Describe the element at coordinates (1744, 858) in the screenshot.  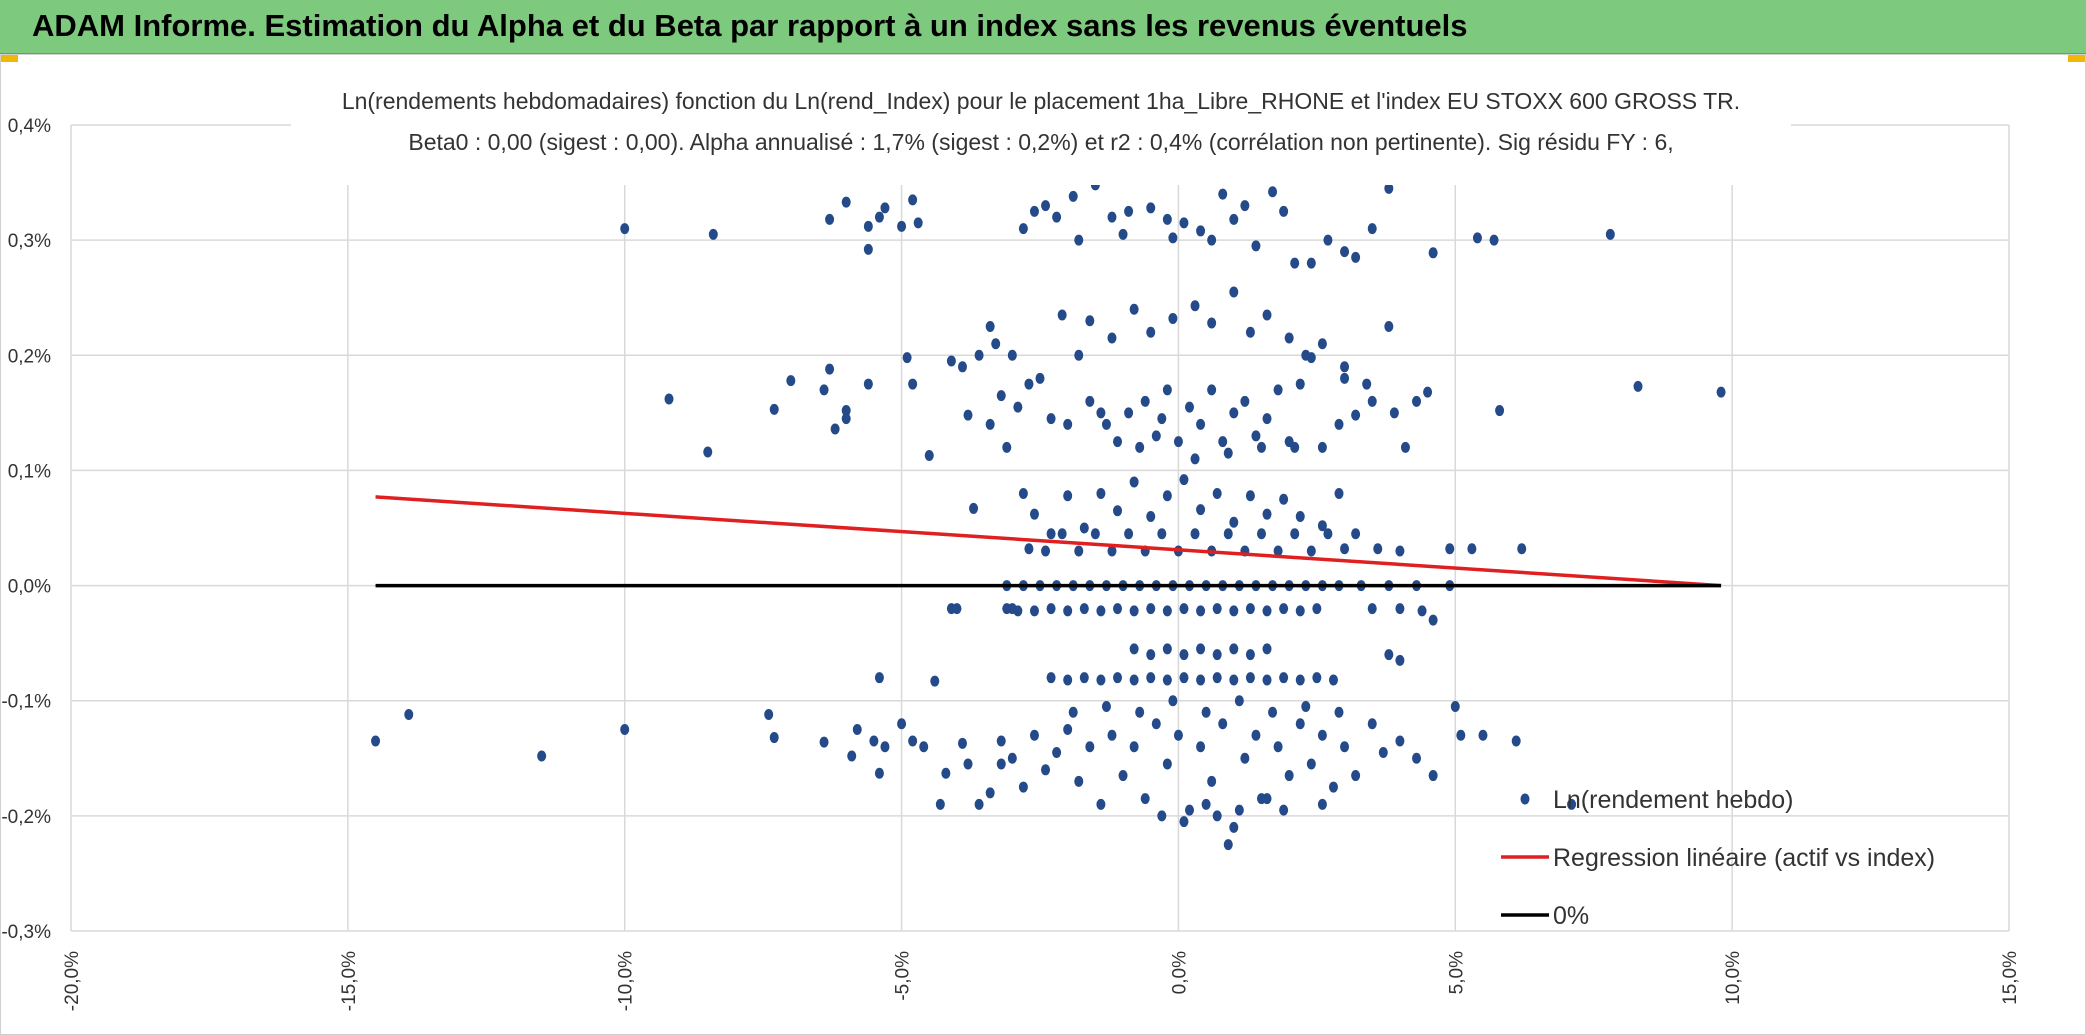
I see `legend-label: Regression linéaire (actif vs index)` at that location.